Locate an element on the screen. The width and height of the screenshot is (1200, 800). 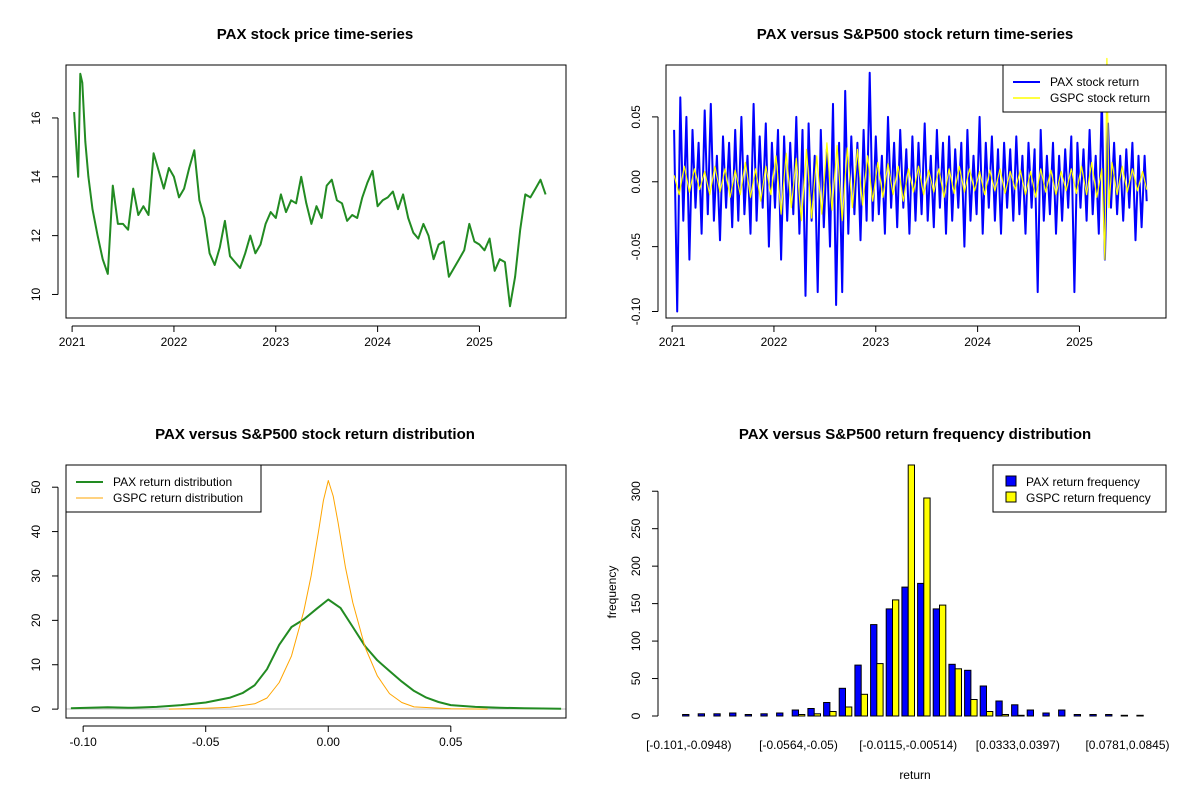
legend-label-gspc: GSPC return frequency is located at coordinates (1088, 498).